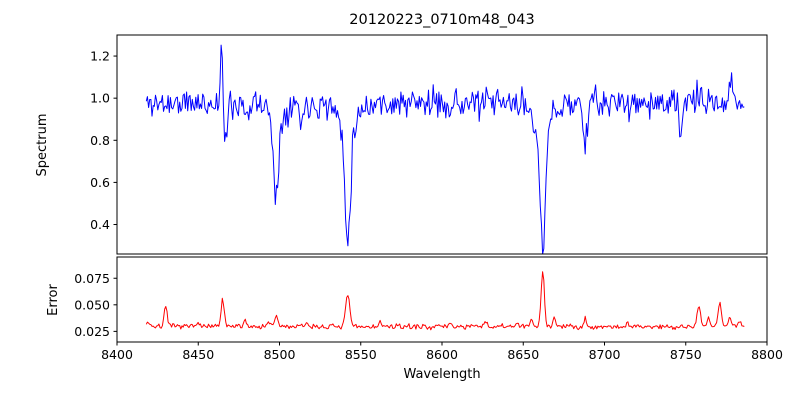 The image size is (800, 404). I want to click on y-tick-label: 1.2, so click(100, 56).